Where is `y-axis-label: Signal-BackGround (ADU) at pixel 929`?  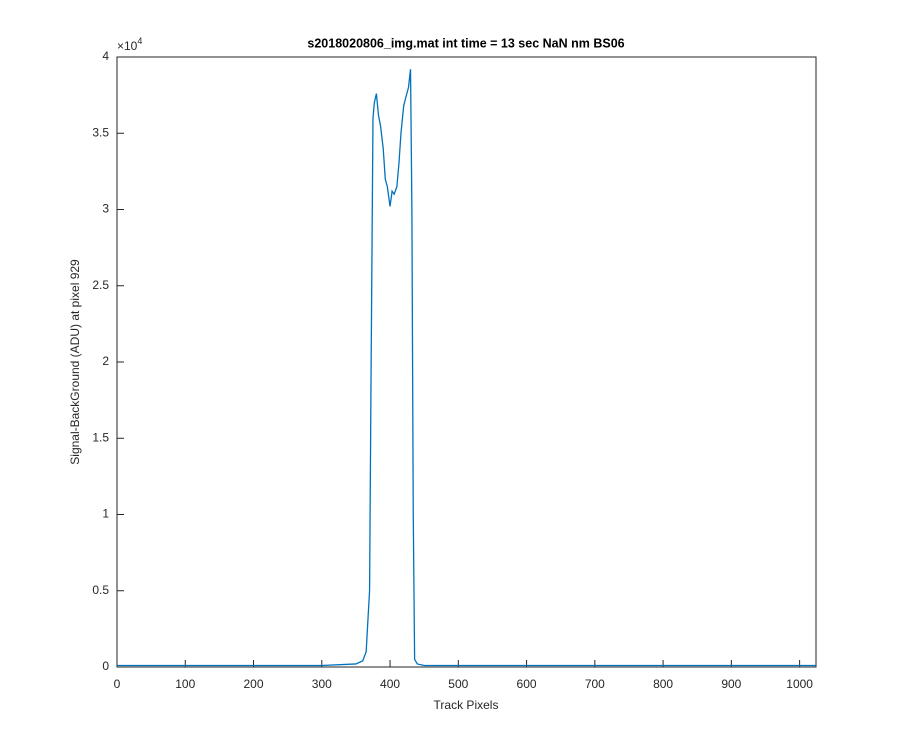
y-axis-label: Signal-BackGround (ADU) at pixel 929 is located at coordinates (75, 362).